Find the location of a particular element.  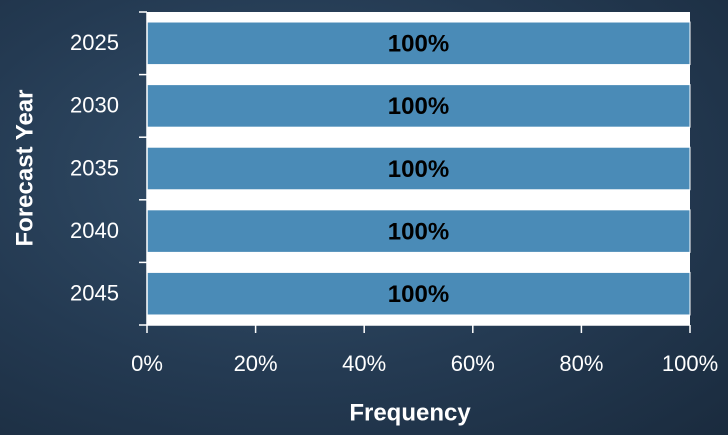

y-tick-label: 2035 is located at coordinates (94, 167).